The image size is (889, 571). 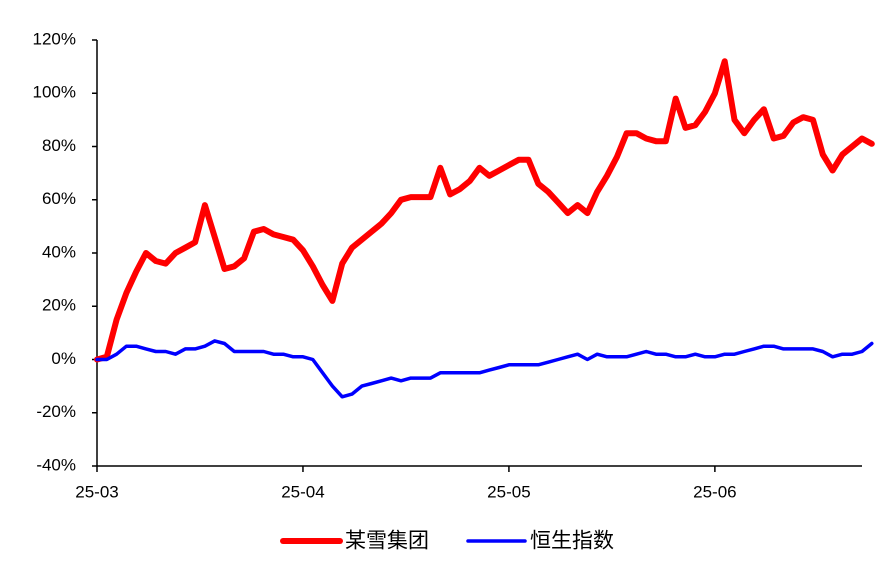 What do you see at coordinates (54, 92) in the screenshot?
I see `y-tick-label: 100%` at bounding box center [54, 92].